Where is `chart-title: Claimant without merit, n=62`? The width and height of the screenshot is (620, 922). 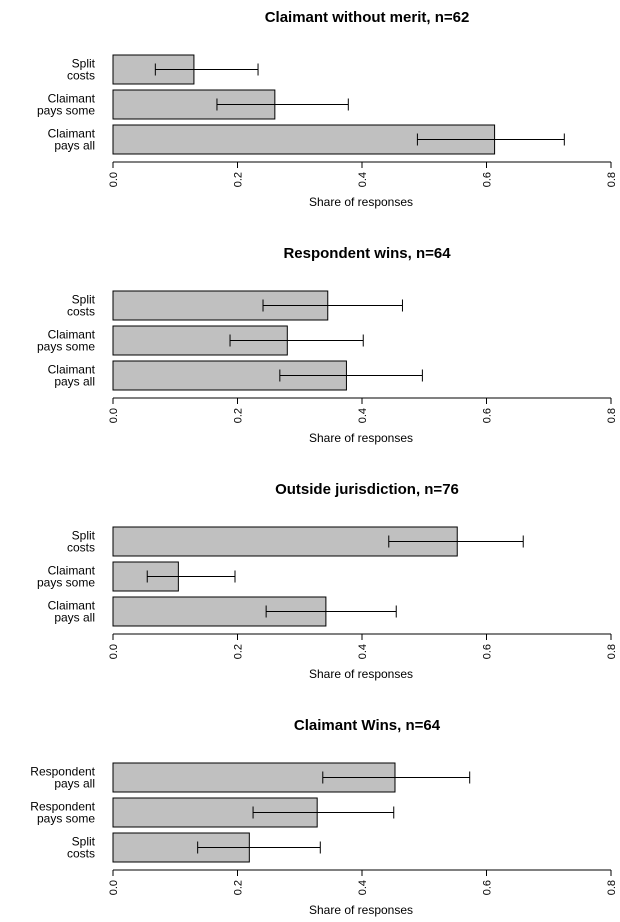
chart-title: Claimant without merit, n=62 is located at coordinates (367, 17).